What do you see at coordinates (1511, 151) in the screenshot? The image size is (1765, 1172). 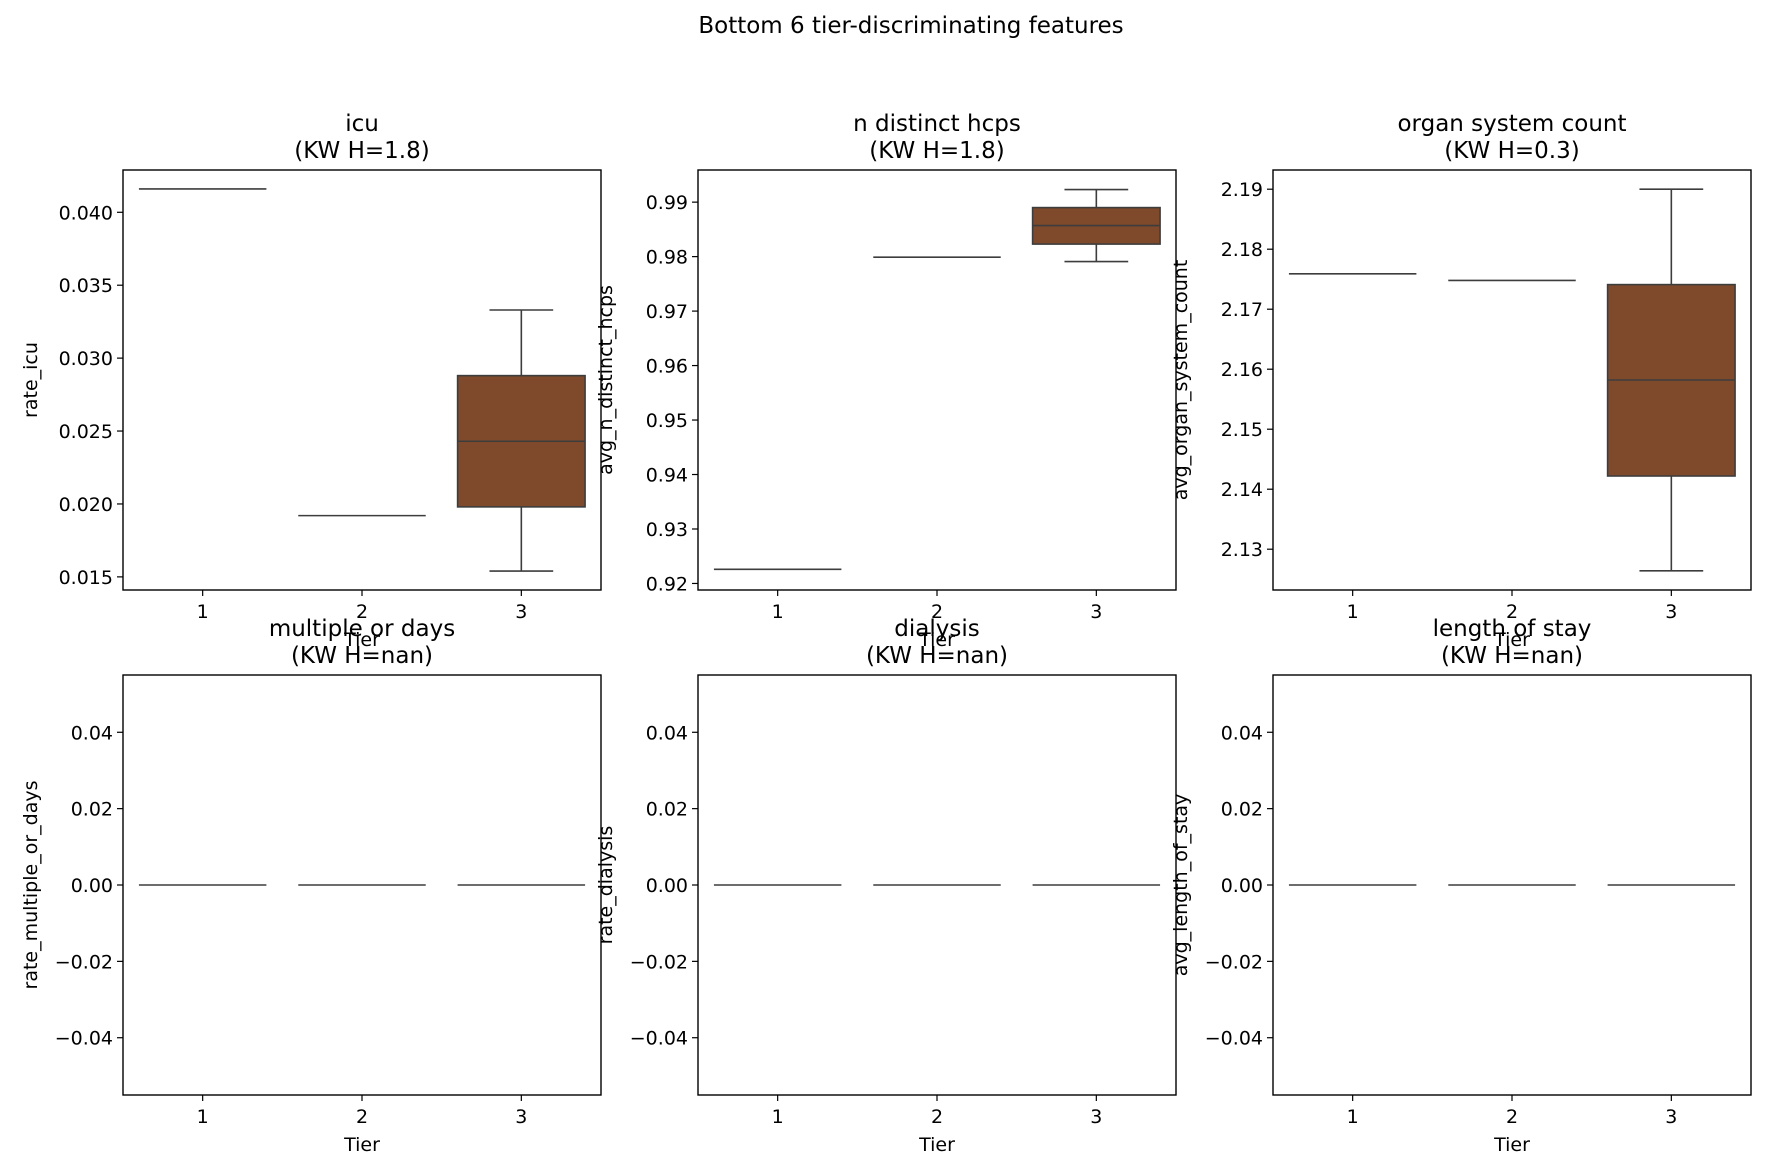 I see `panel-subtitle: (KW H=0.3)` at bounding box center [1511, 151].